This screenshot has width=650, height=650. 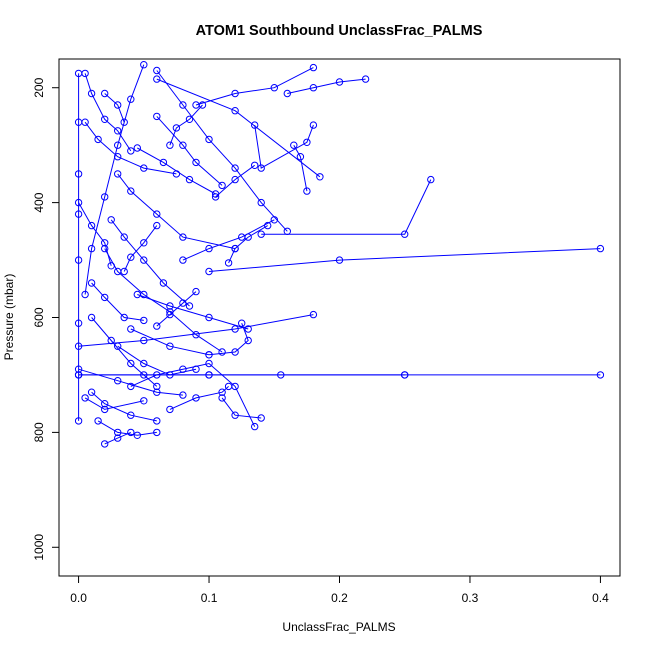 I want to click on y-tick-label: 1000, so click(x=39, y=547).